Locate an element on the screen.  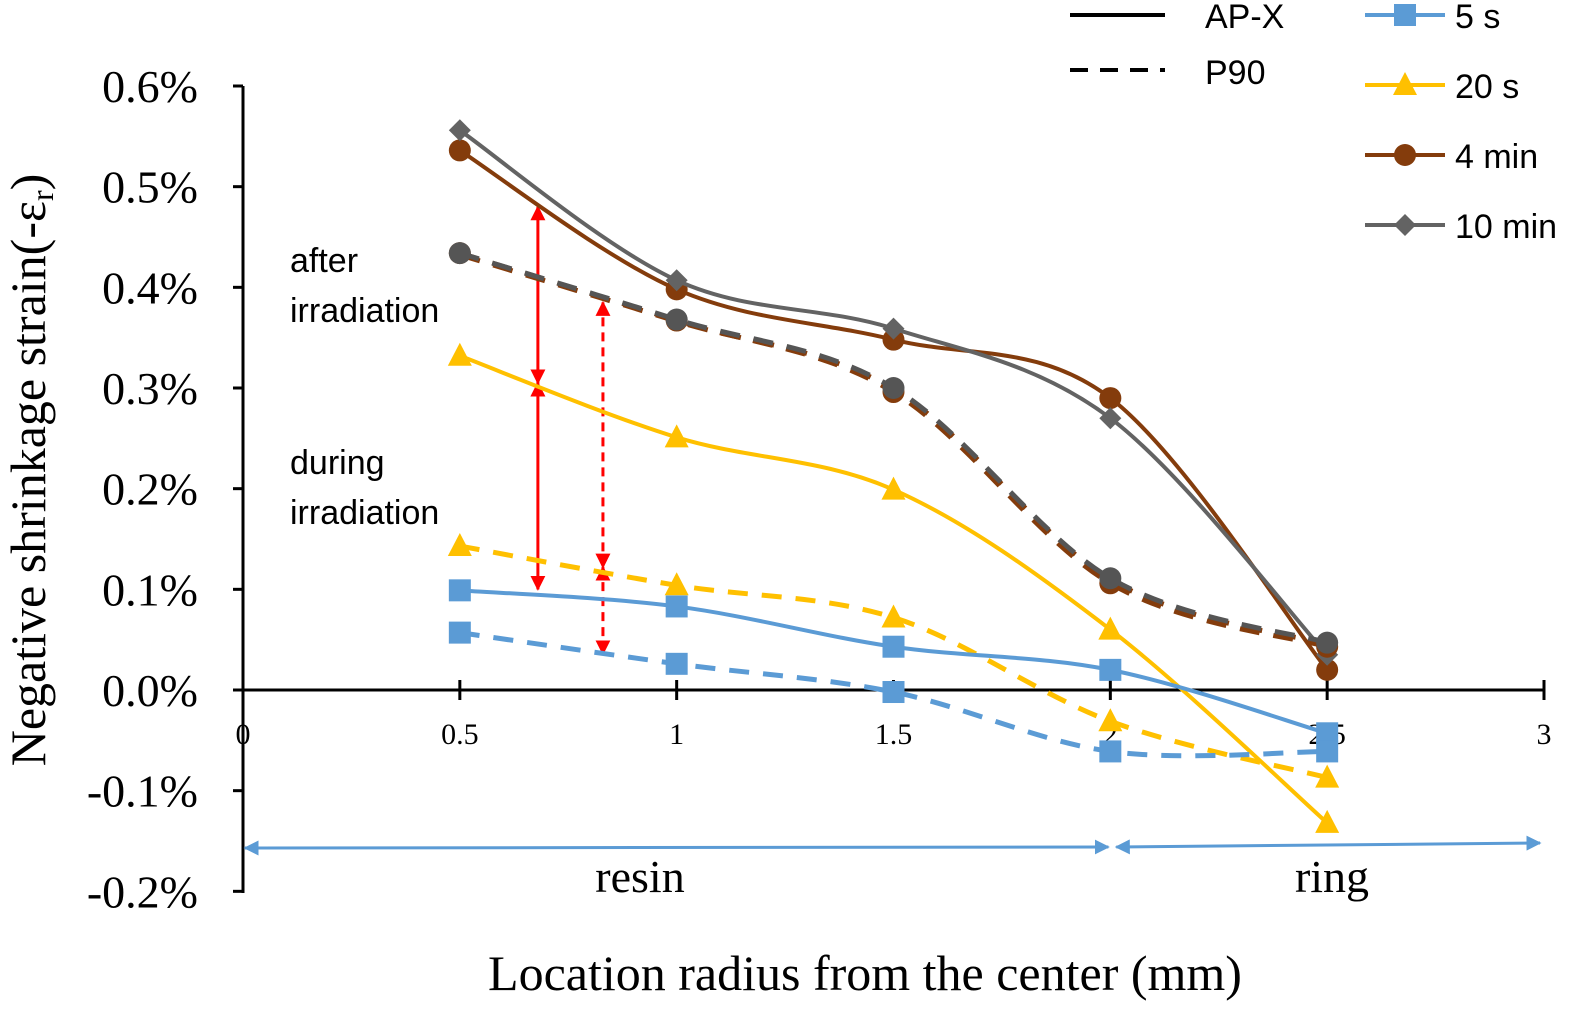
region-label-ring: ring is located at coordinates (1332, 876).